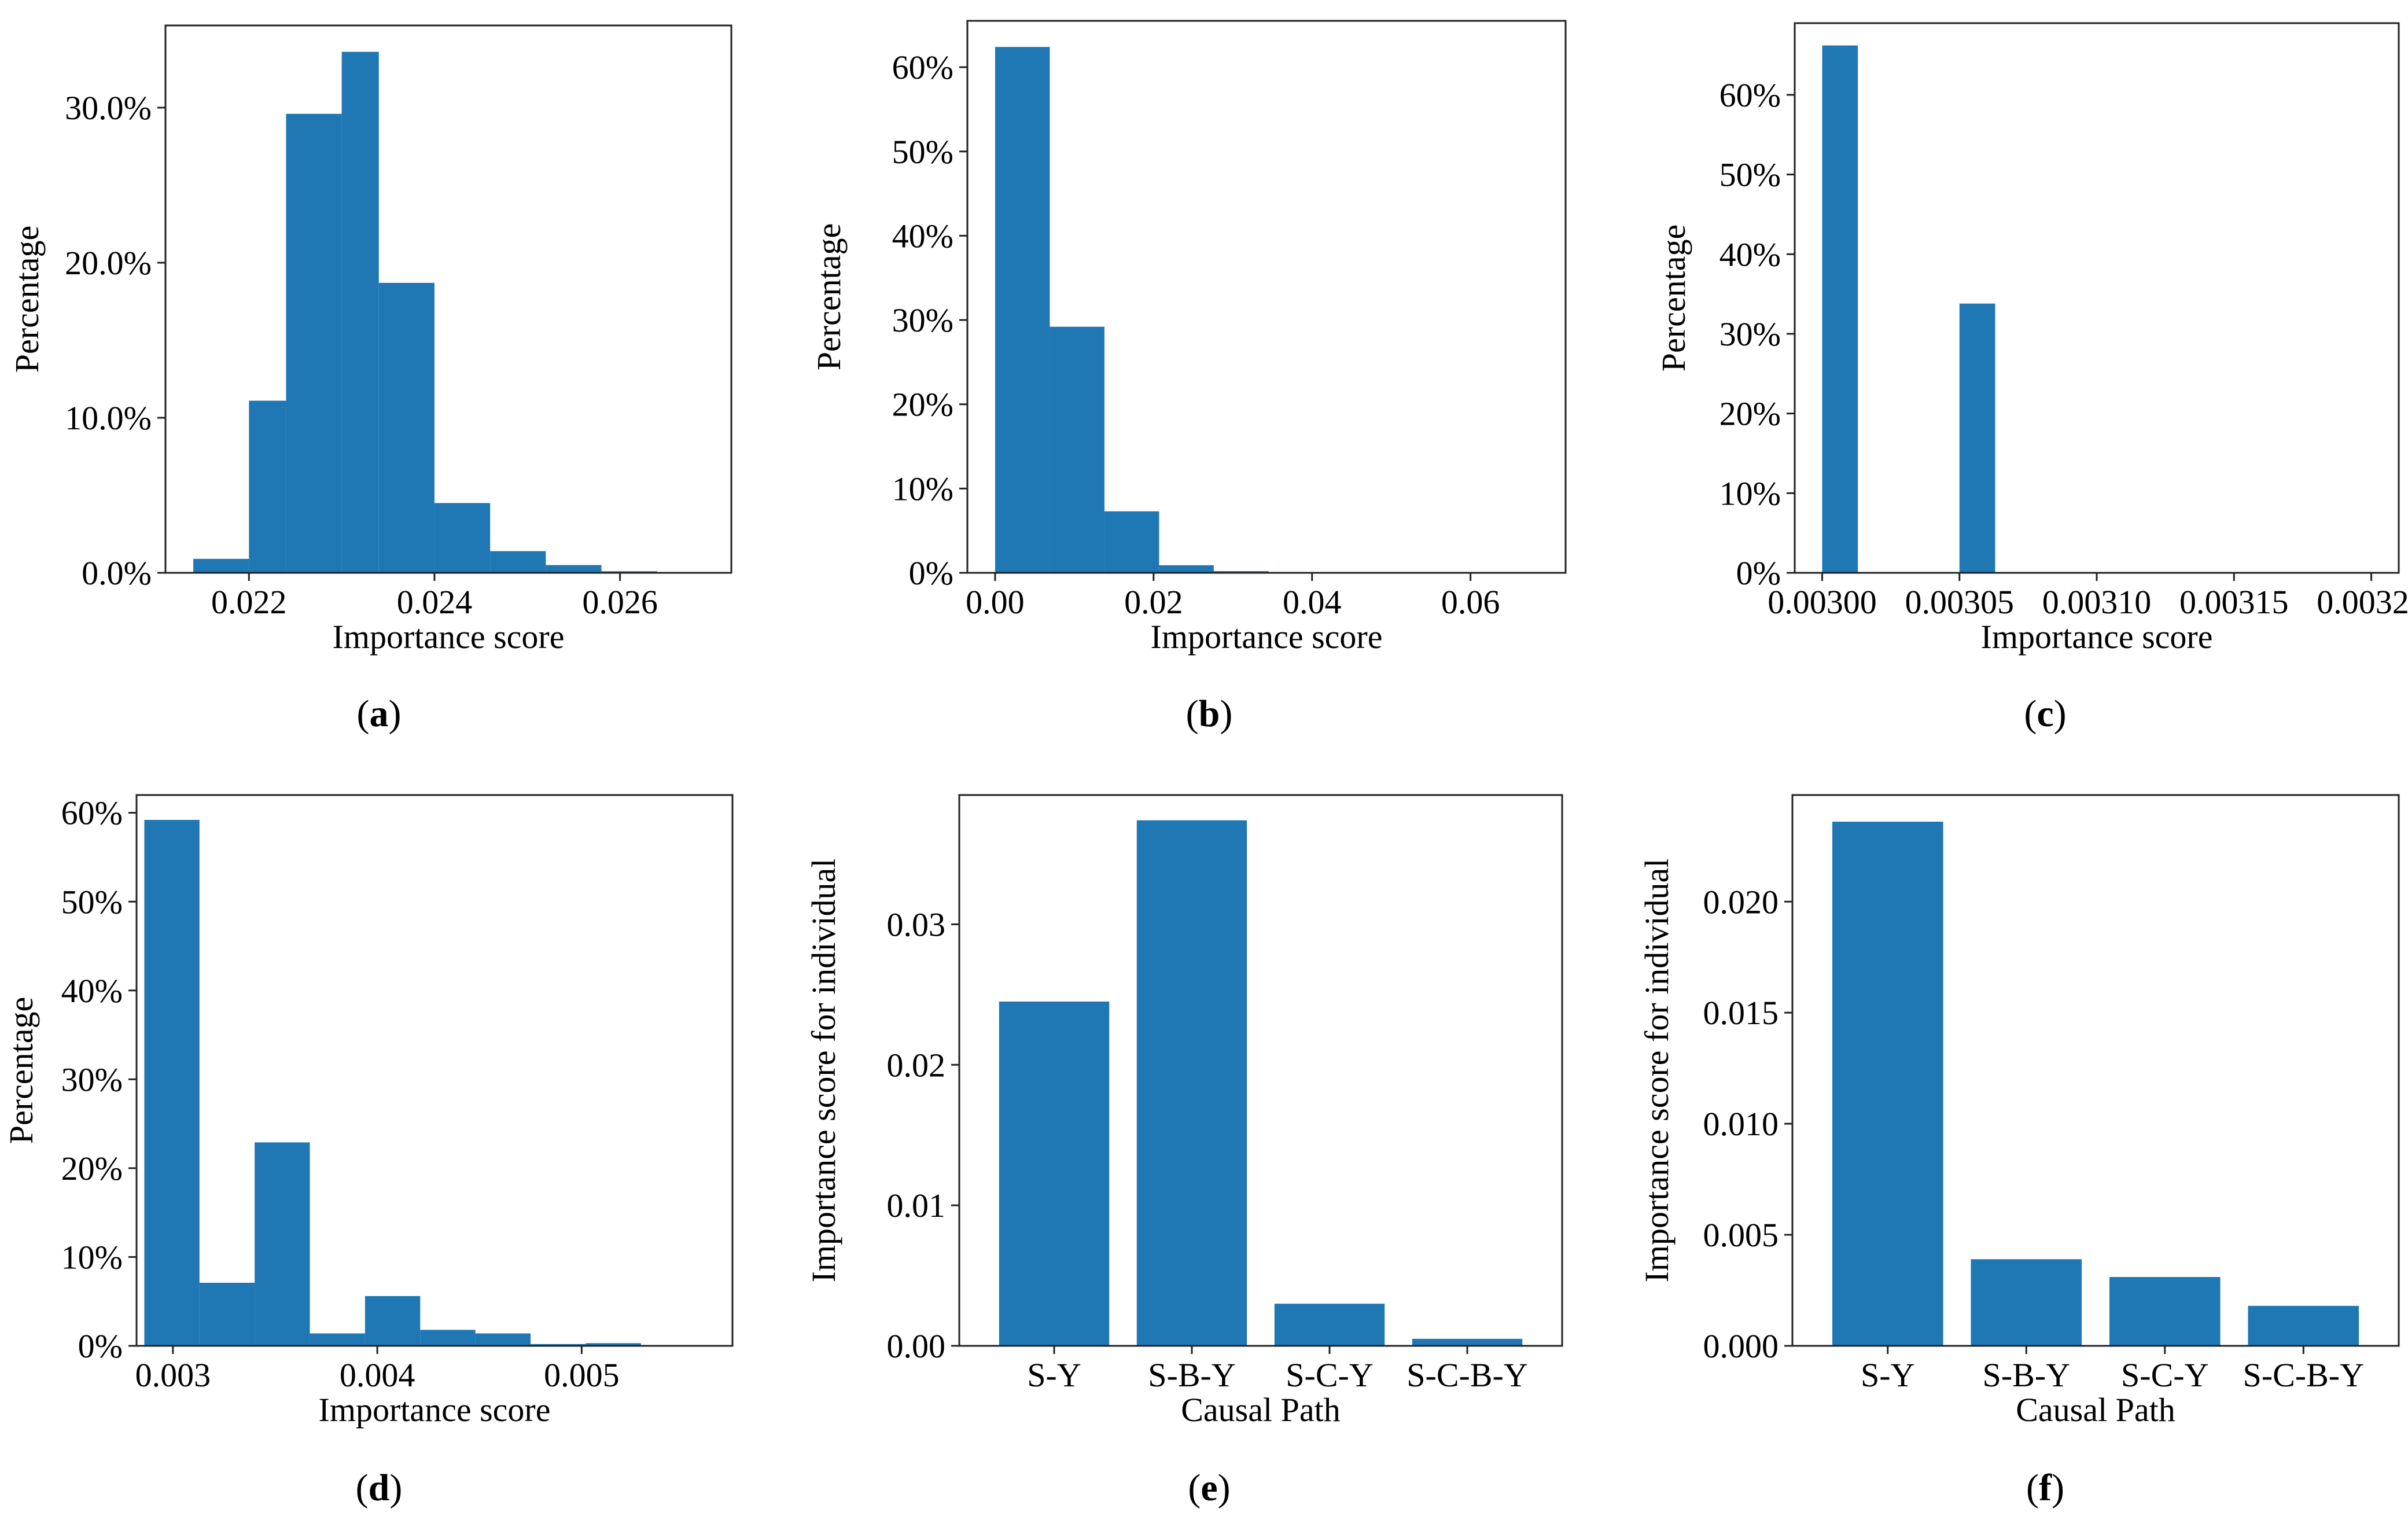 The height and width of the screenshot is (1531, 2408). Describe the element at coordinates (1960, 602) in the screenshot. I see `x-tick-label: 0.00305` at that location.